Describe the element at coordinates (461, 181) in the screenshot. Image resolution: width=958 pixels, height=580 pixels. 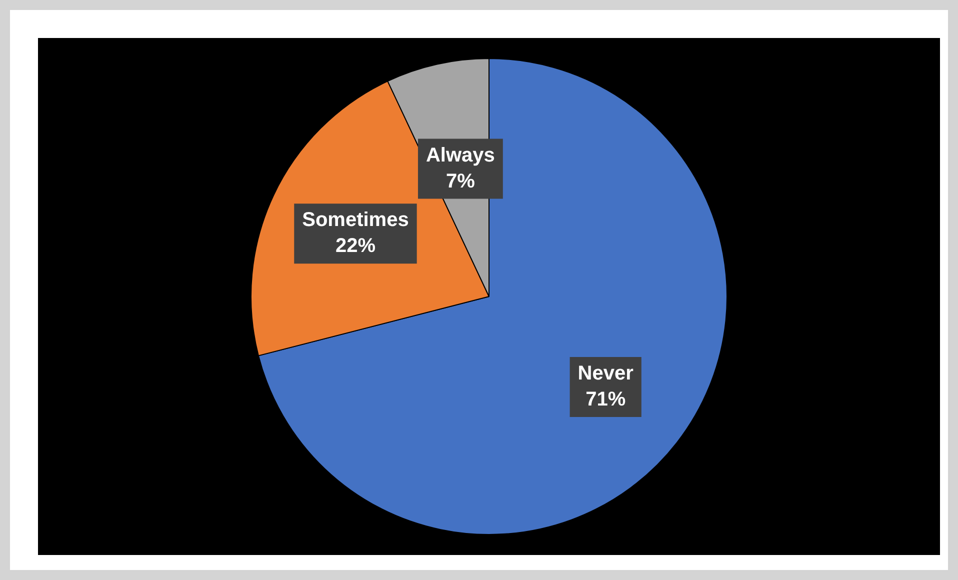
I see `data-label: 7%` at that location.